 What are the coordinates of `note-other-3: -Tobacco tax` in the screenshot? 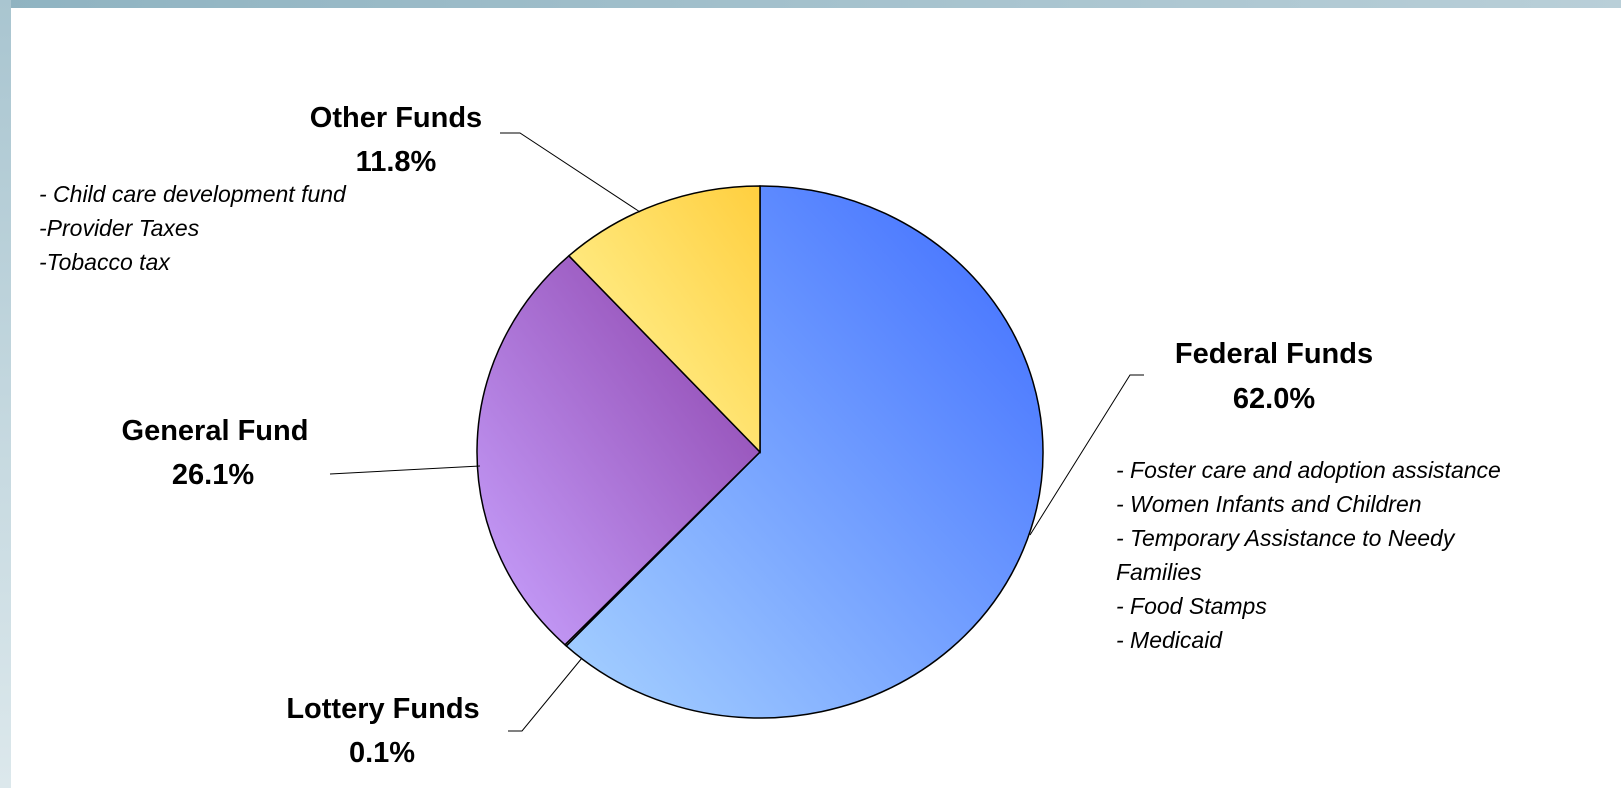 It's located at (105, 262).